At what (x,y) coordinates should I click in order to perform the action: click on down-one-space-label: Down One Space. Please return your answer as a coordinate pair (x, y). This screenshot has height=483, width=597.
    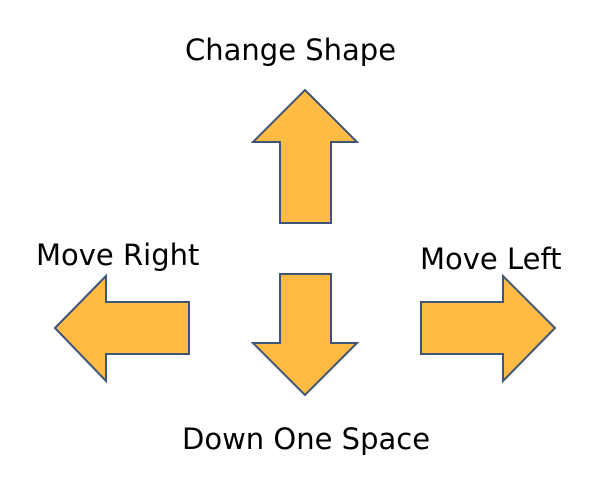
    Looking at the image, I should click on (306, 439).